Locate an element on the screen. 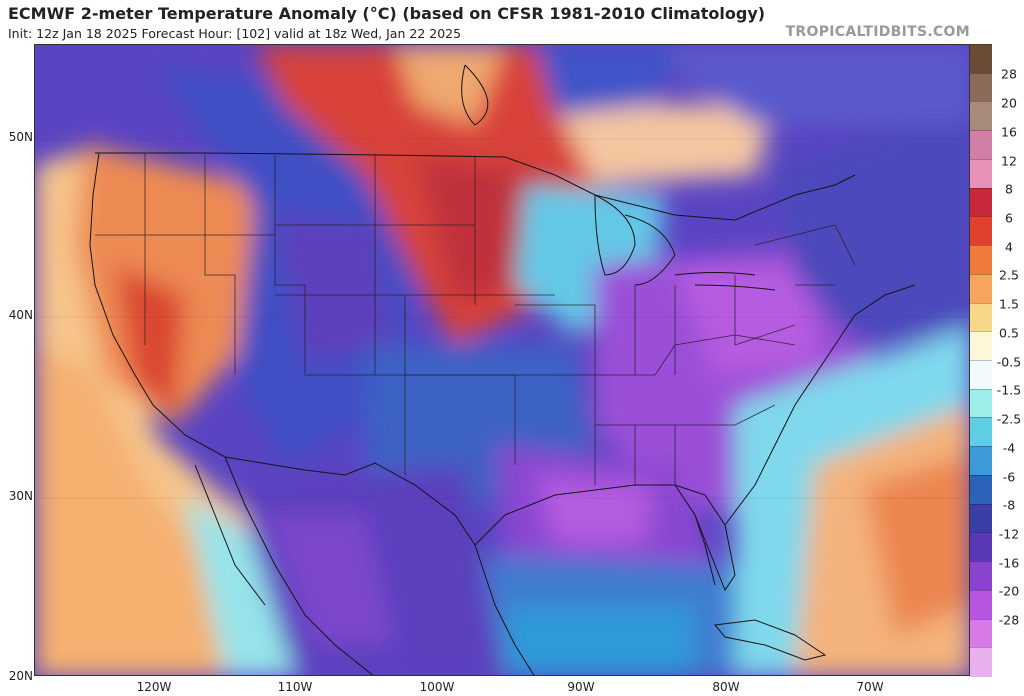  lon-label-80w: 80W is located at coordinates (726, 687).